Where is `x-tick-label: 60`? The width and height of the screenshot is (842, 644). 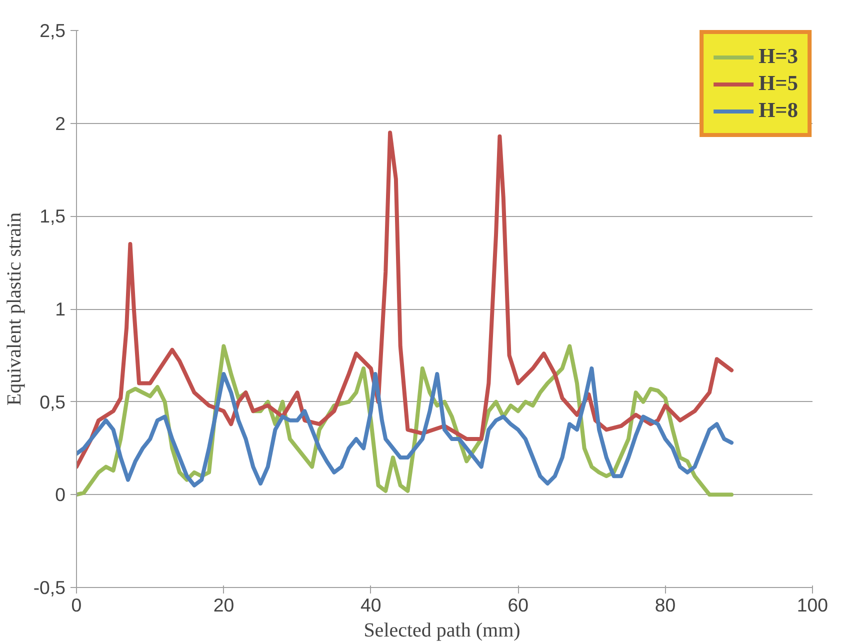 x-tick-label: 60 is located at coordinates (518, 605).